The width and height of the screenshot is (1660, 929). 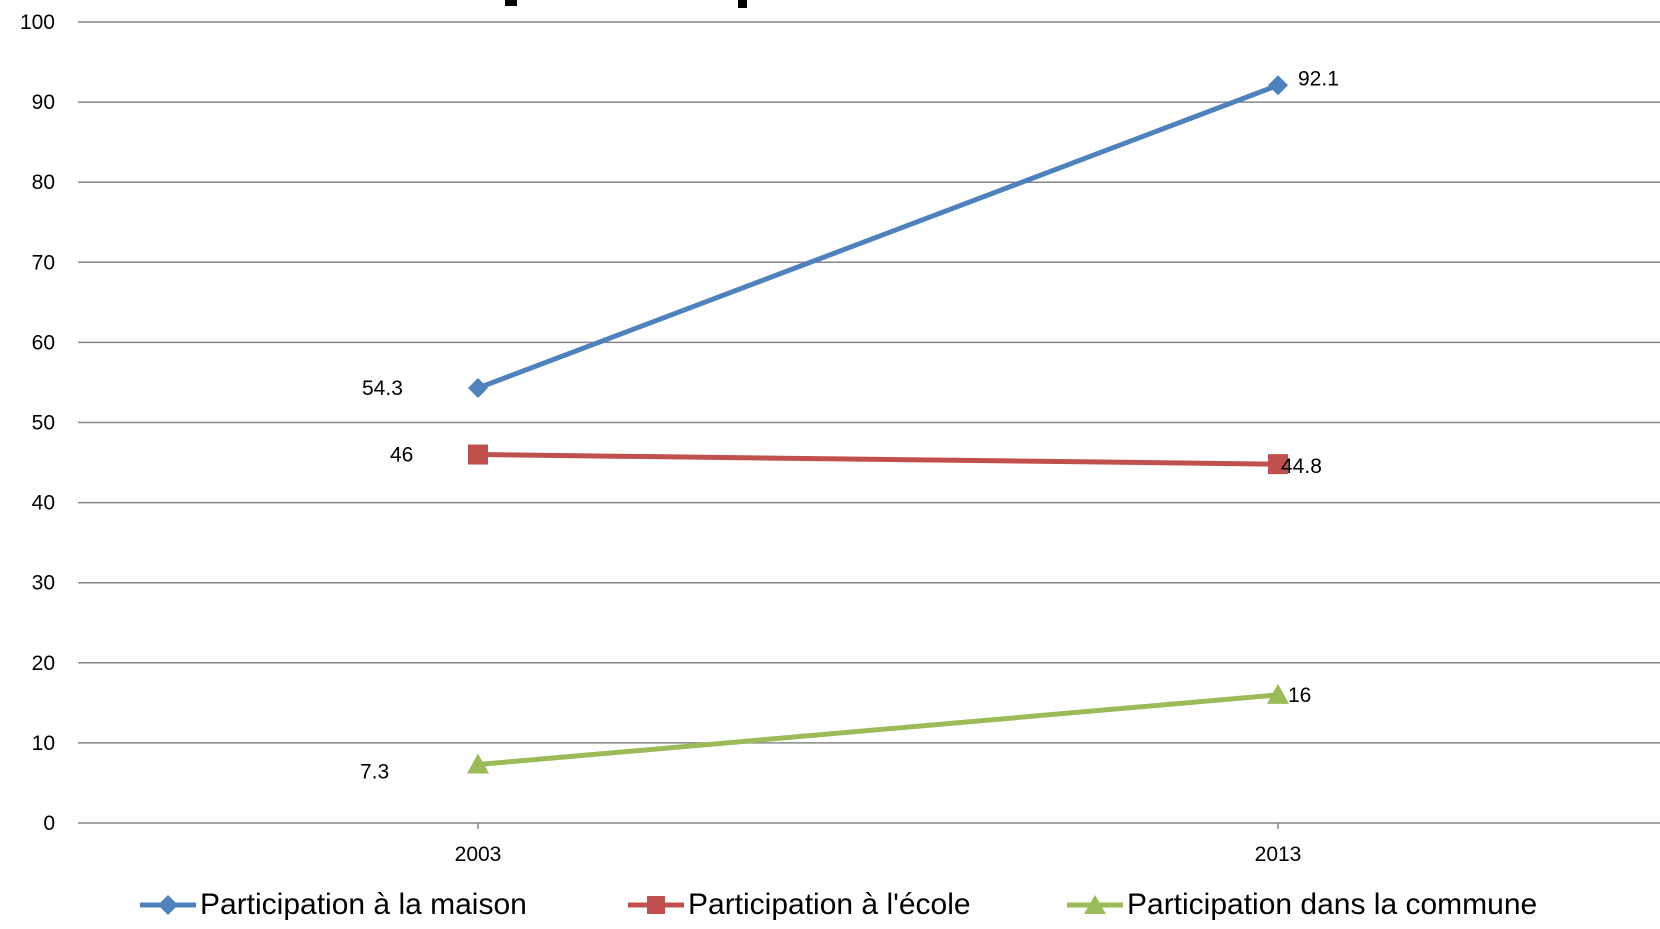 What do you see at coordinates (1301, 466) in the screenshot?
I see `data-label: 44.8` at bounding box center [1301, 466].